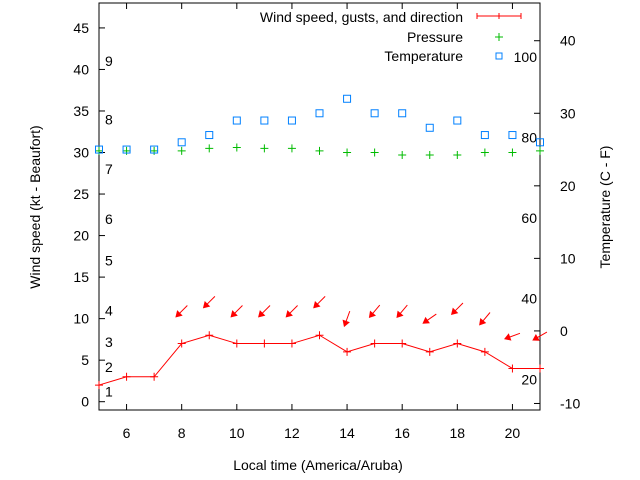 This screenshot has width=640, height=480. Describe the element at coordinates (85, 402) in the screenshot. I see `y-tick-label: 0` at that location.